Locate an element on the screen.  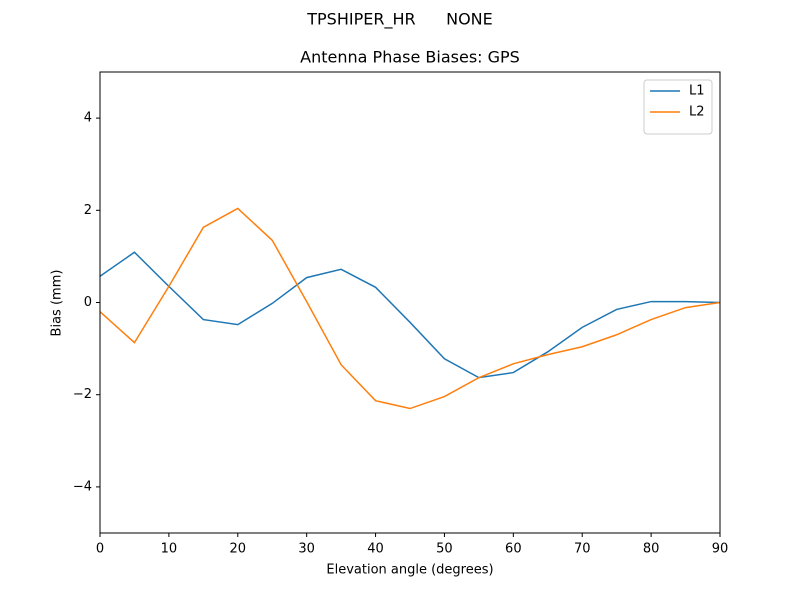
y-tick-label: 2 is located at coordinates (88, 210).